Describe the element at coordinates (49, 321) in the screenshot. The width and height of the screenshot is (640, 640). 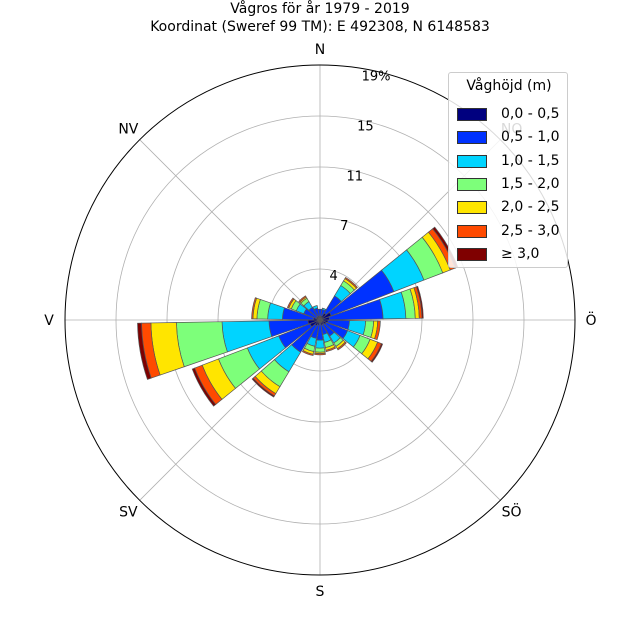
I see `direction-label: V` at that location.